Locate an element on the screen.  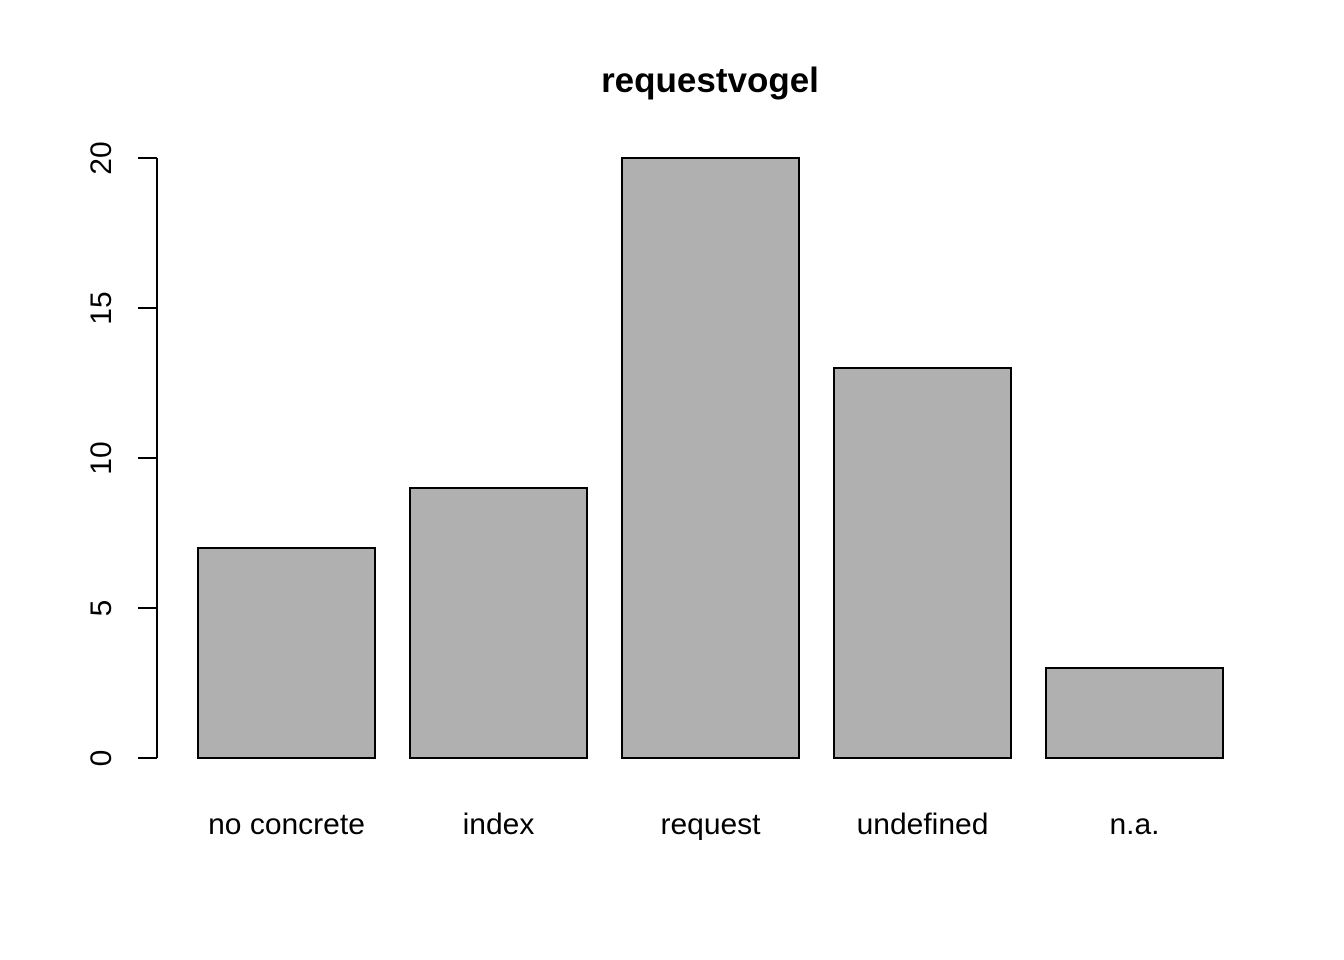
bar-undefined is located at coordinates (922, 563).